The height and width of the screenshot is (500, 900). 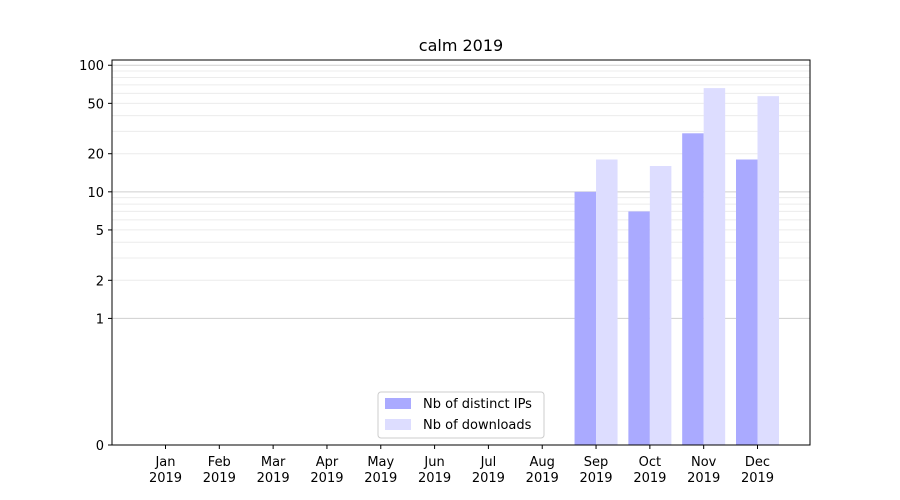 What do you see at coordinates (461, 45) in the screenshot?
I see `chart-title: calm 2019` at bounding box center [461, 45].